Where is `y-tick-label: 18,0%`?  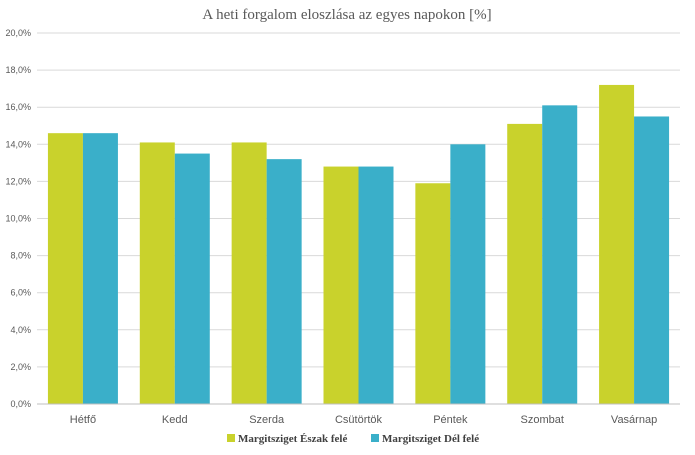 y-tick-label: 18,0% is located at coordinates (18, 70).